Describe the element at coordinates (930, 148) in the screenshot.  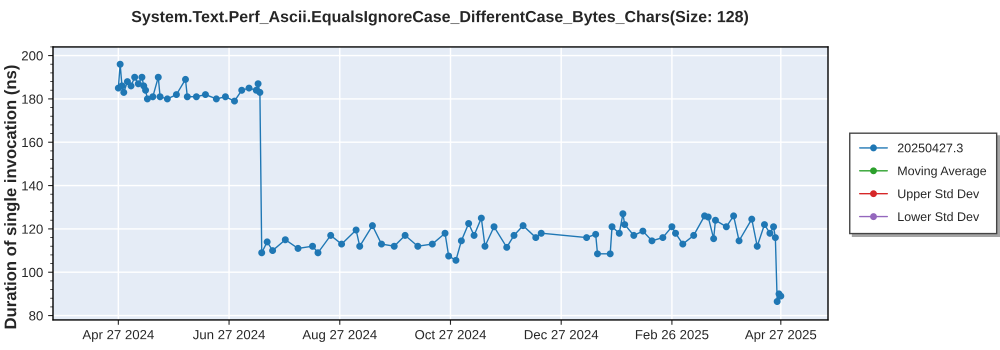
I see `legend-label: 20250427.3` at that location.